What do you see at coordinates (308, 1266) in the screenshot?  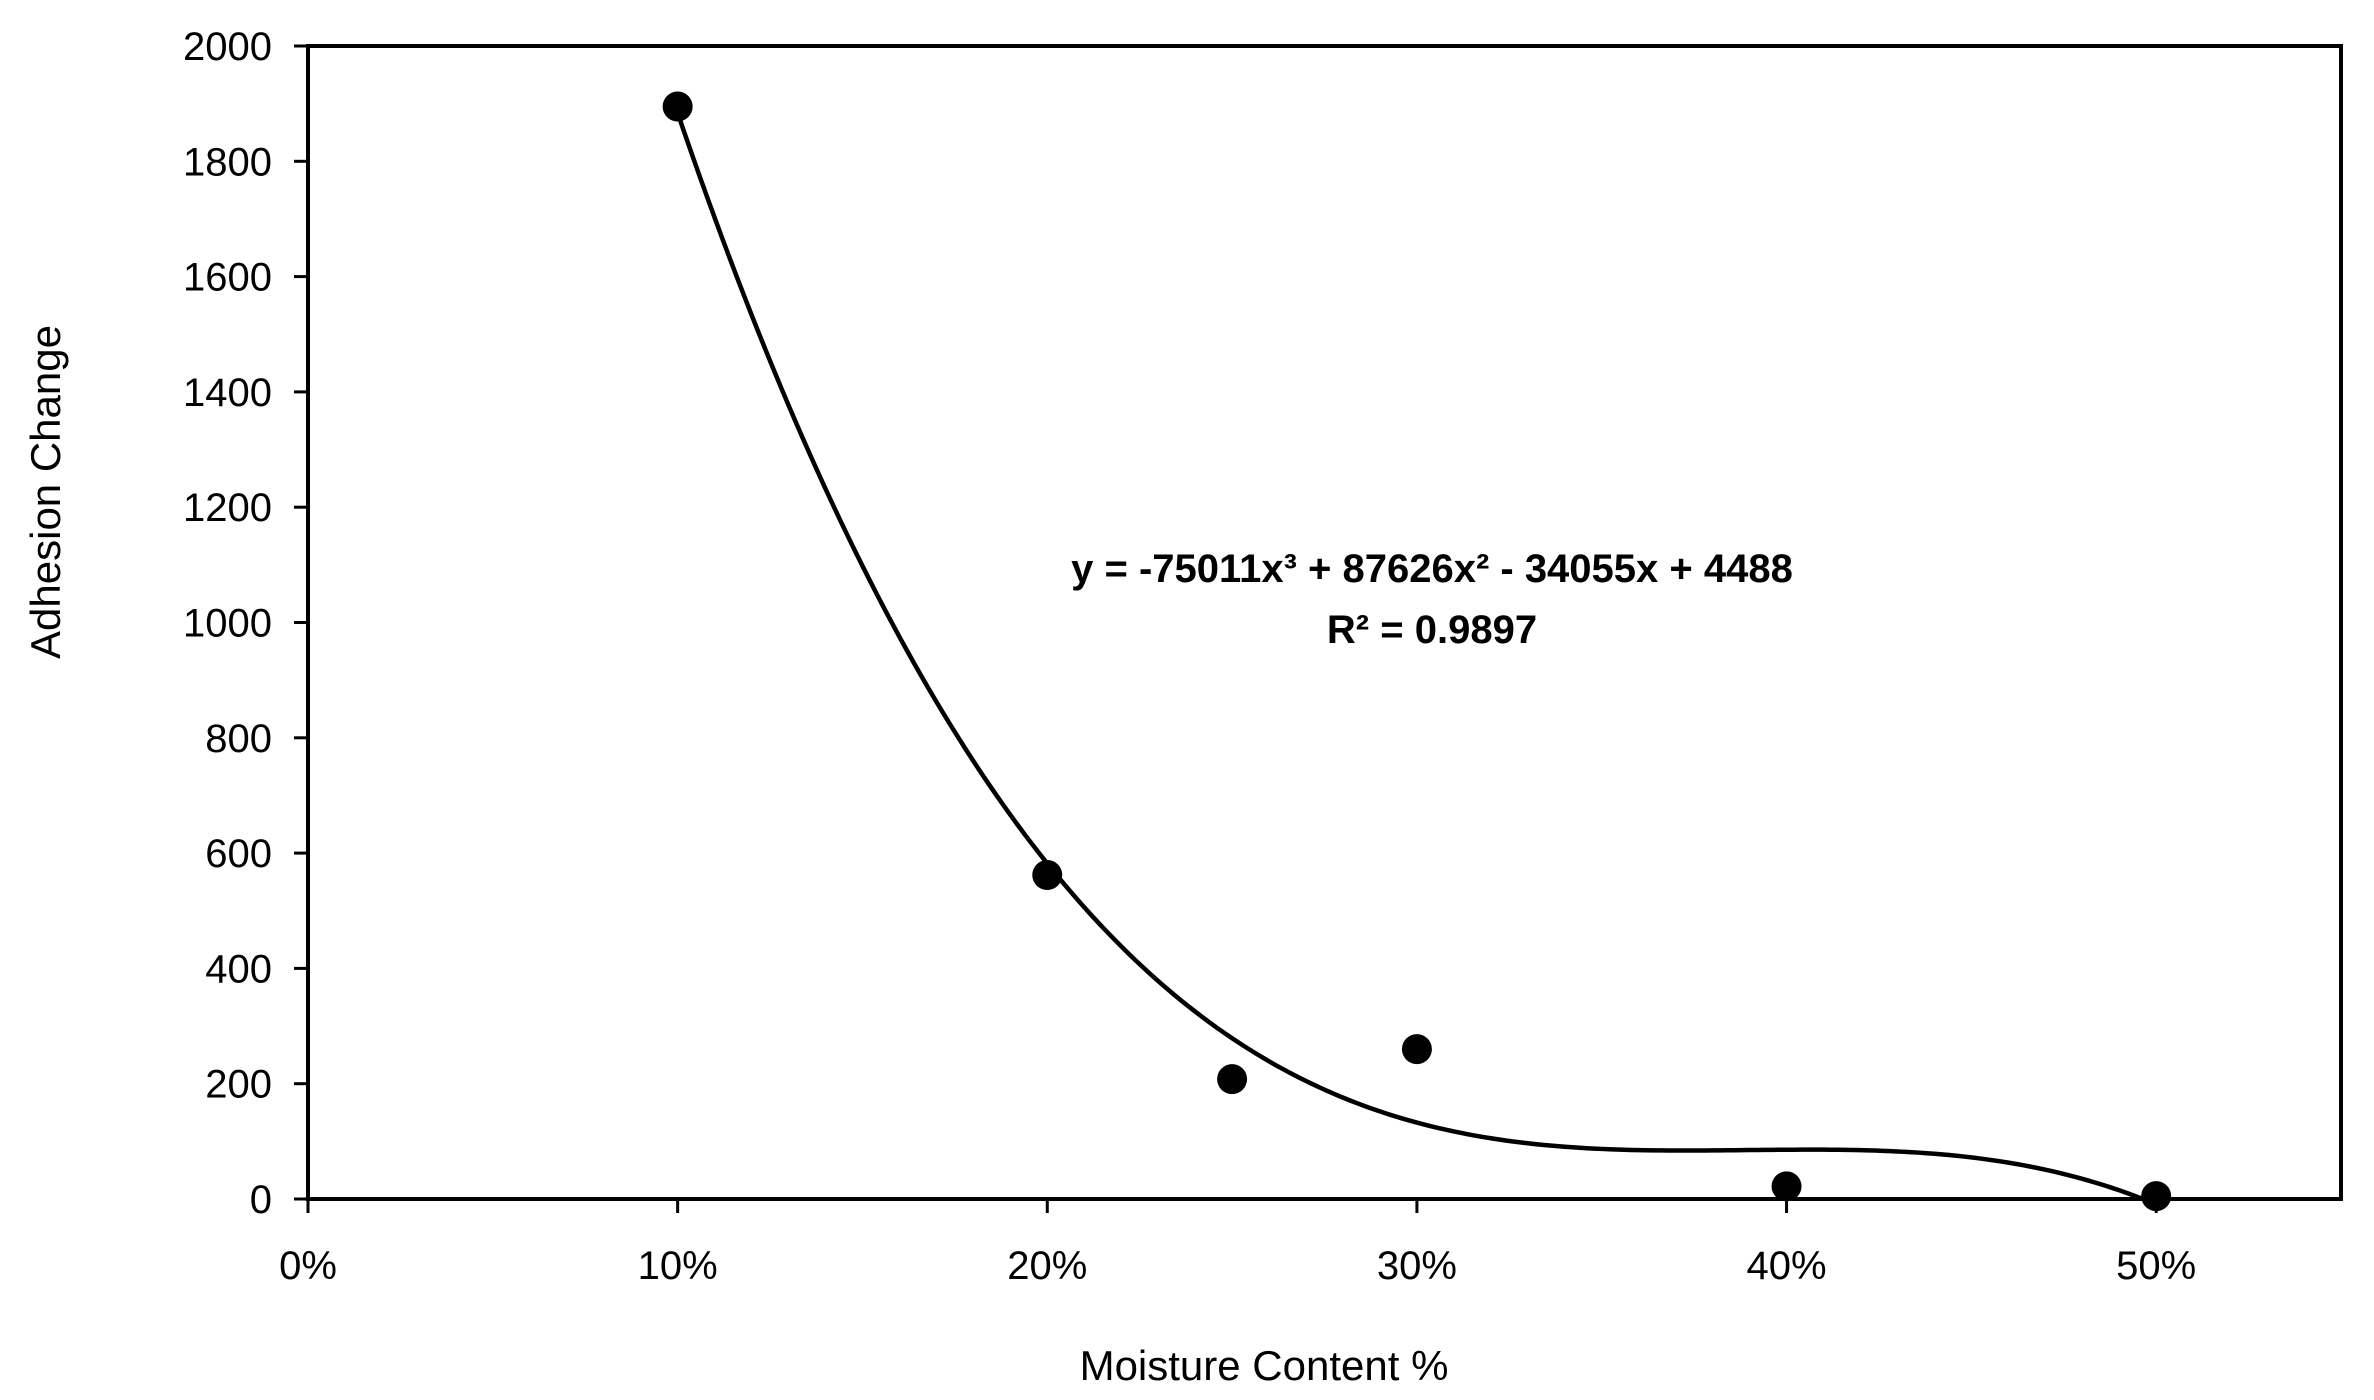 I see `x-tick-label: 0%` at bounding box center [308, 1266].